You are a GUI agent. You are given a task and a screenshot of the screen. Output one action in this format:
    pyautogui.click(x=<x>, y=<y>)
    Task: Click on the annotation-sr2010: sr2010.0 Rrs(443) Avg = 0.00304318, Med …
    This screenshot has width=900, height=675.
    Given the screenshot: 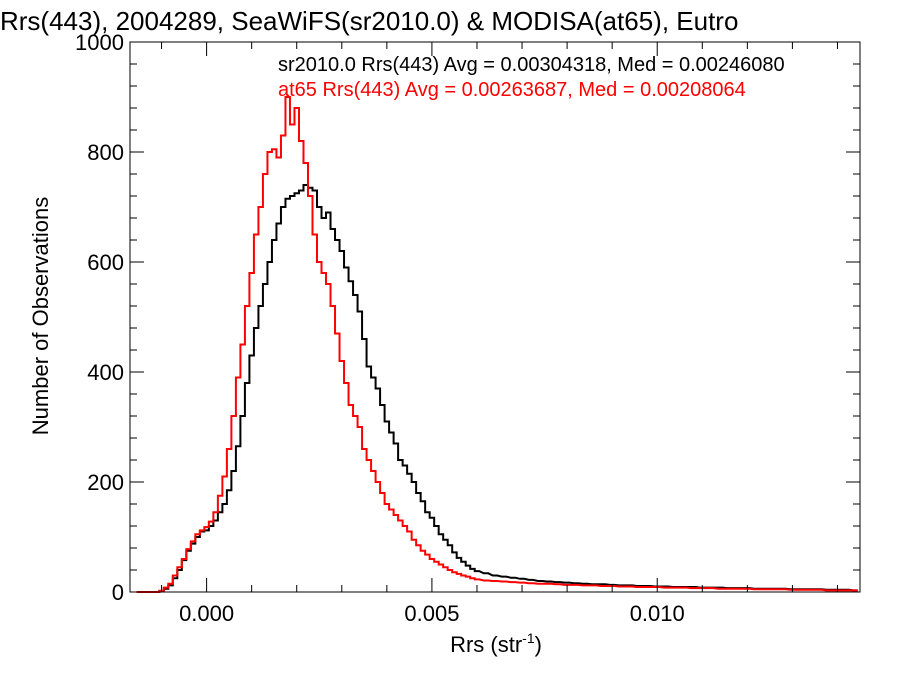 What is the action you would take?
    pyautogui.click(x=531, y=65)
    